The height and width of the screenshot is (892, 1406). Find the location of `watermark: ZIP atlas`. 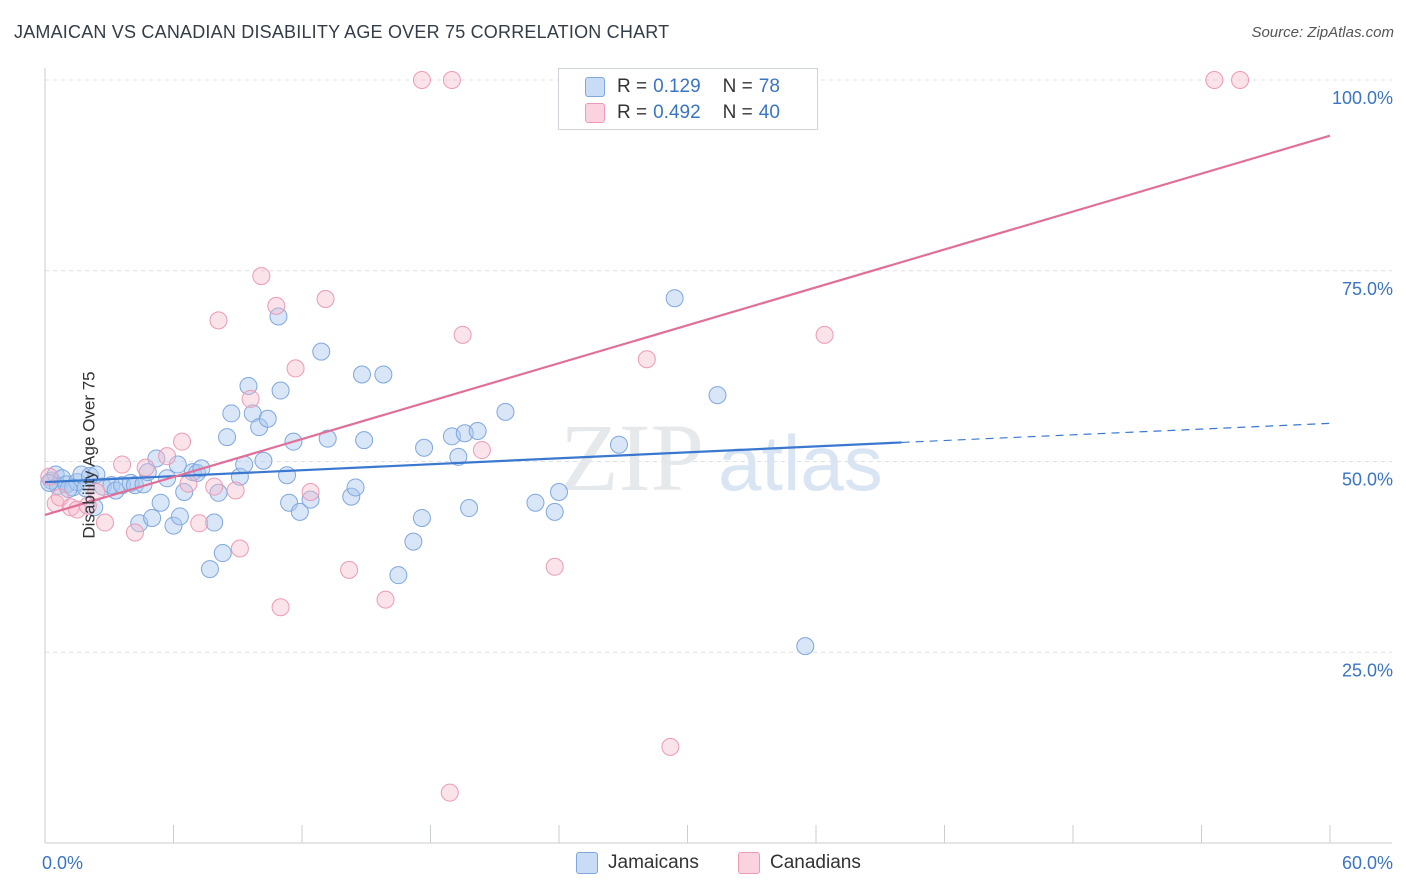

watermark: ZIP atlas is located at coordinates (721, 457).